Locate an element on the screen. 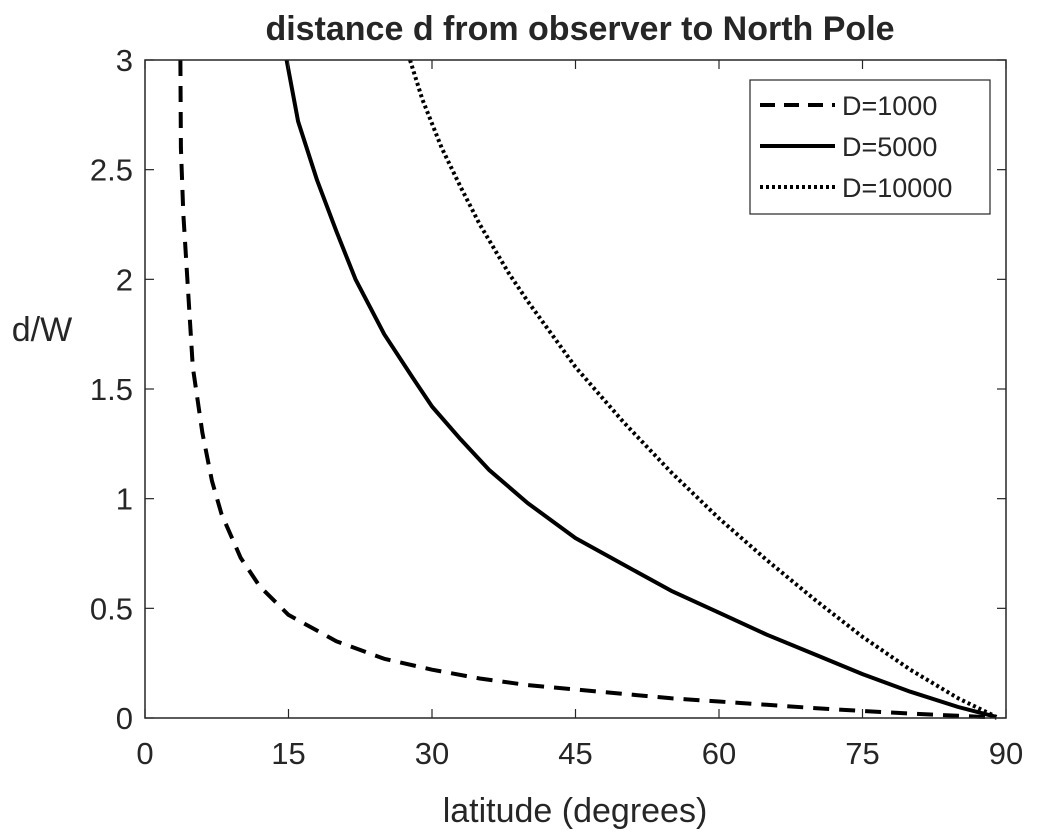 The width and height of the screenshot is (1038, 836). legend-label-2: D=5000 is located at coordinates (889, 147).